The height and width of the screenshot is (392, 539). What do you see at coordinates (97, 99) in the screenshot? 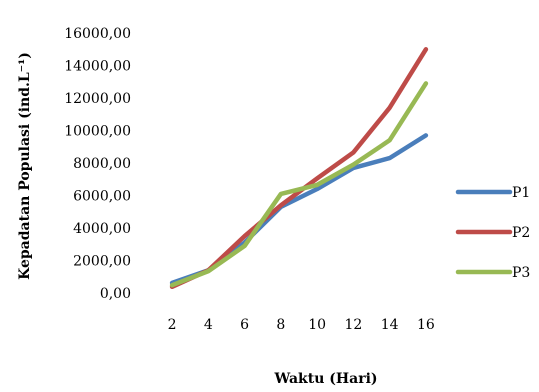
I see `y-tick-label: 12000,00` at bounding box center [97, 99].